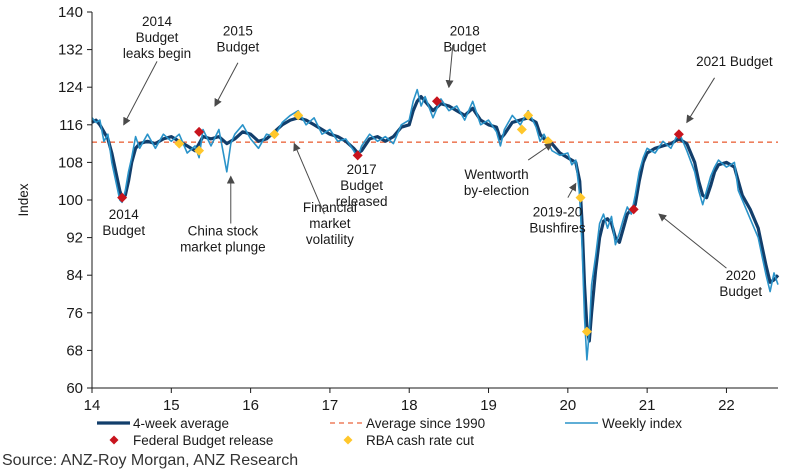  Describe the element at coordinates (348, 440) in the screenshot. I see `legend-swatch-rba-cut` at that location.